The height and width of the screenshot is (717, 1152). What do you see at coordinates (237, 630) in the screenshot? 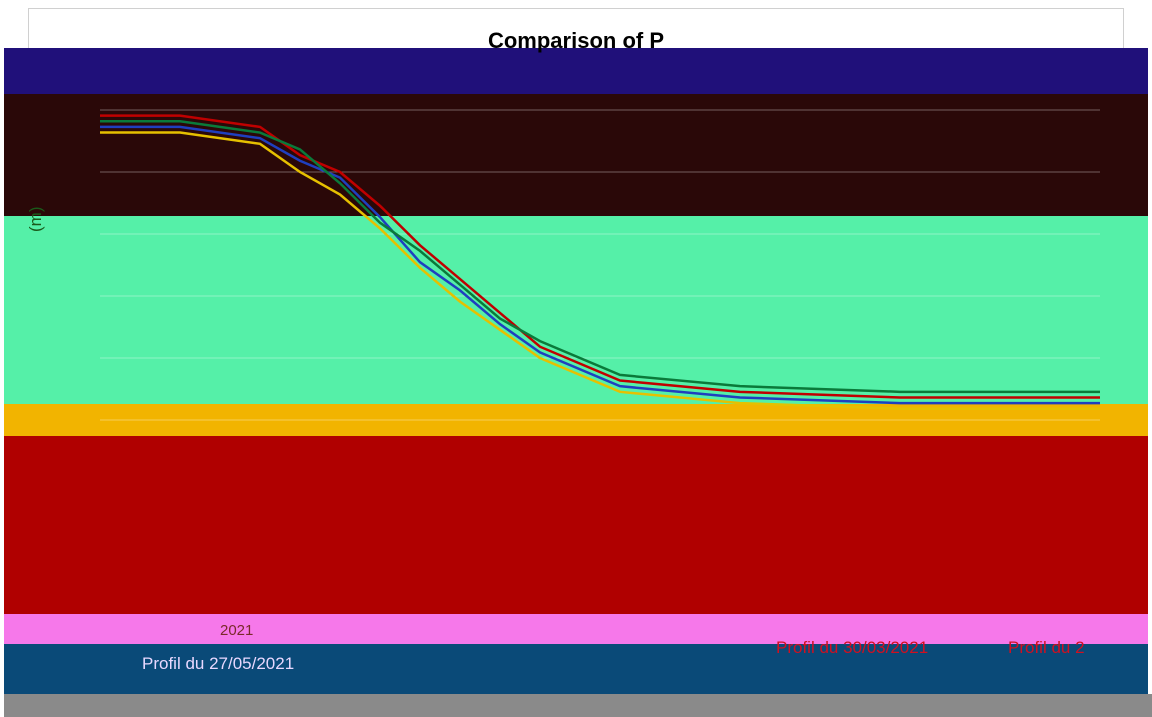
I see `legend-year-fragment: 2021` at bounding box center [237, 630].